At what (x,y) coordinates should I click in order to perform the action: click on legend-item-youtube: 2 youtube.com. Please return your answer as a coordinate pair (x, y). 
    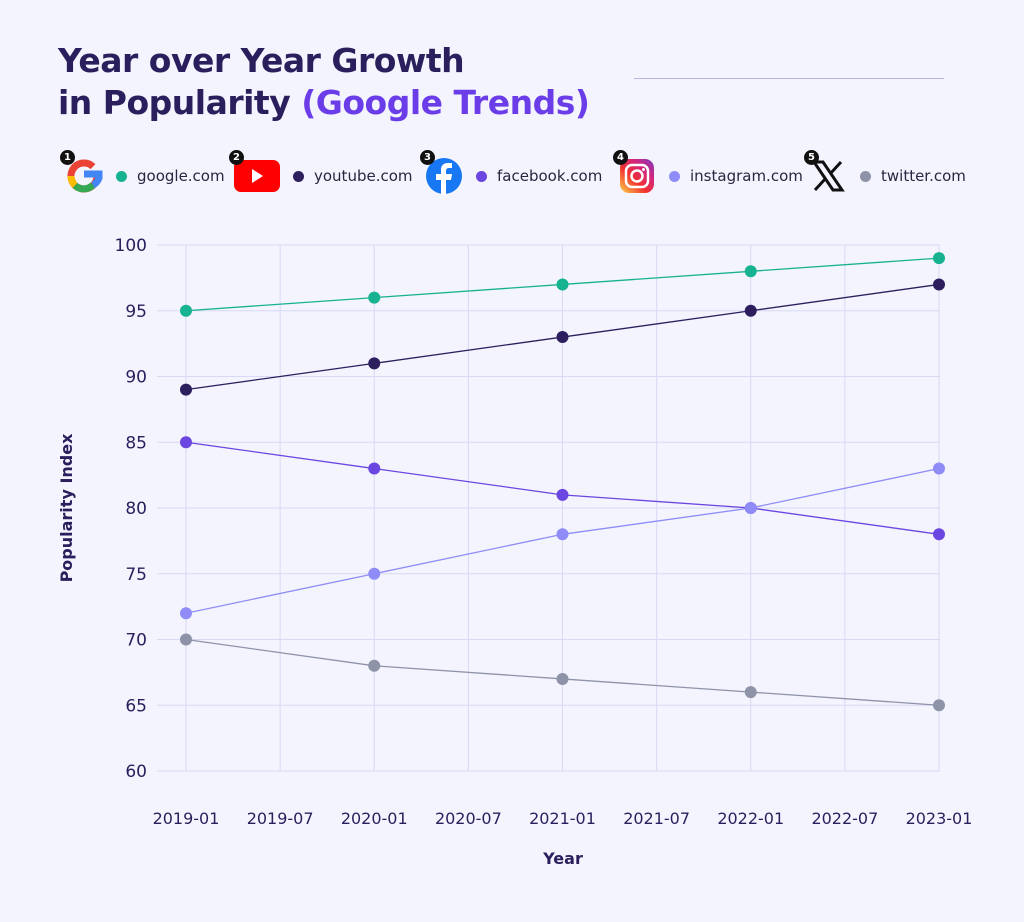
    Looking at the image, I should click on (321, 173).